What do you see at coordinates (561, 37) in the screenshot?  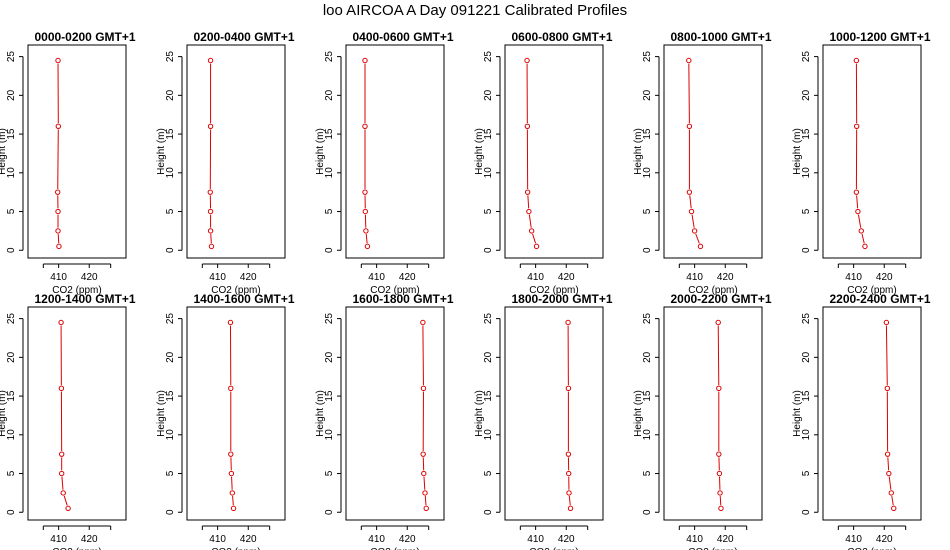 I see `panel-title: 0600-0800 GMT+1` at bounding box center [561, 37].